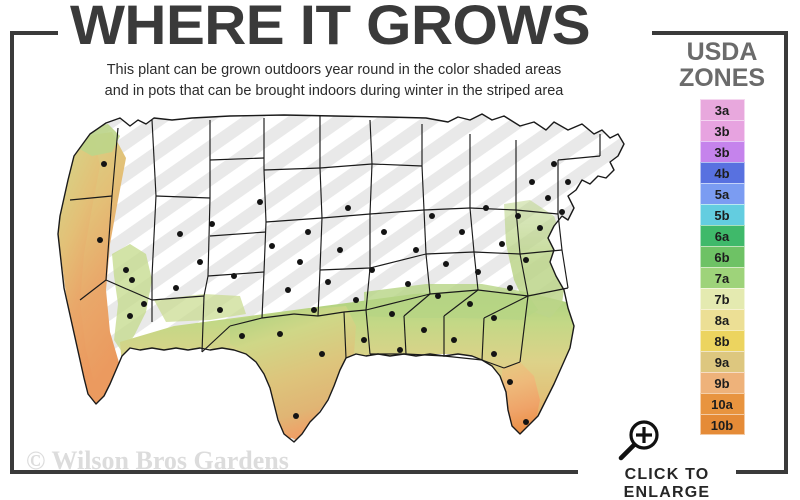  Describe the element at coordinates (79, 270) in the screenshot. I see `pacific-coast-core` at that location.